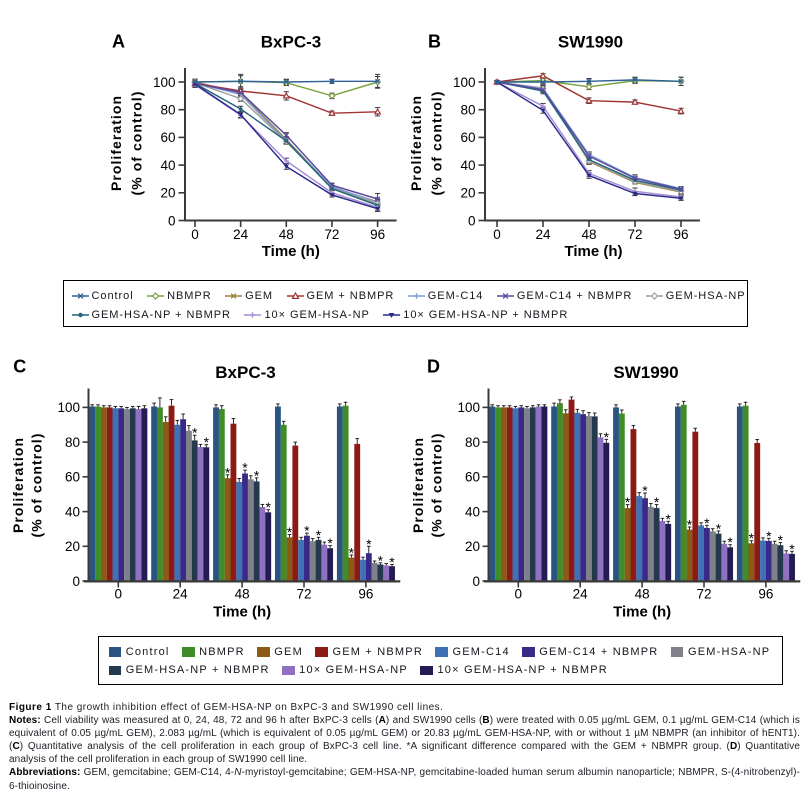 Image resolution: width=810 pixels, height=810 pixels. What do you see at coordinates (19, 367) in the screenshot?
I see `svg-text: C` at bounding box center [19, 367].